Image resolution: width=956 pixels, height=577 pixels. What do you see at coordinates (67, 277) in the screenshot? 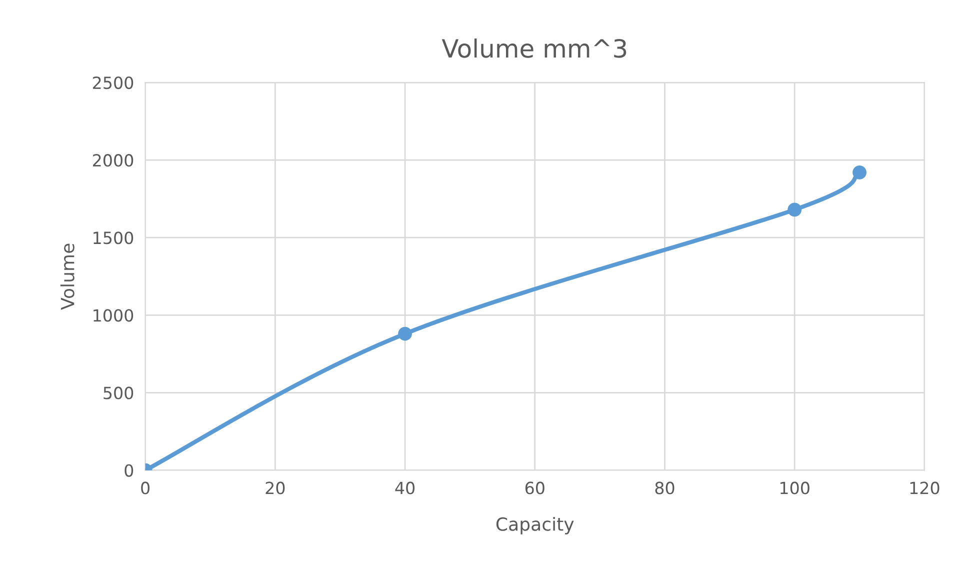
I see `y-axis-title: Volume` at bounding box center [67, 277].